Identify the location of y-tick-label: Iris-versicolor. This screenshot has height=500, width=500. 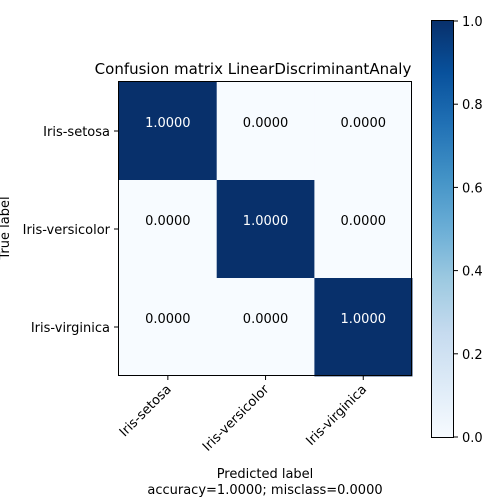
(67, 230).